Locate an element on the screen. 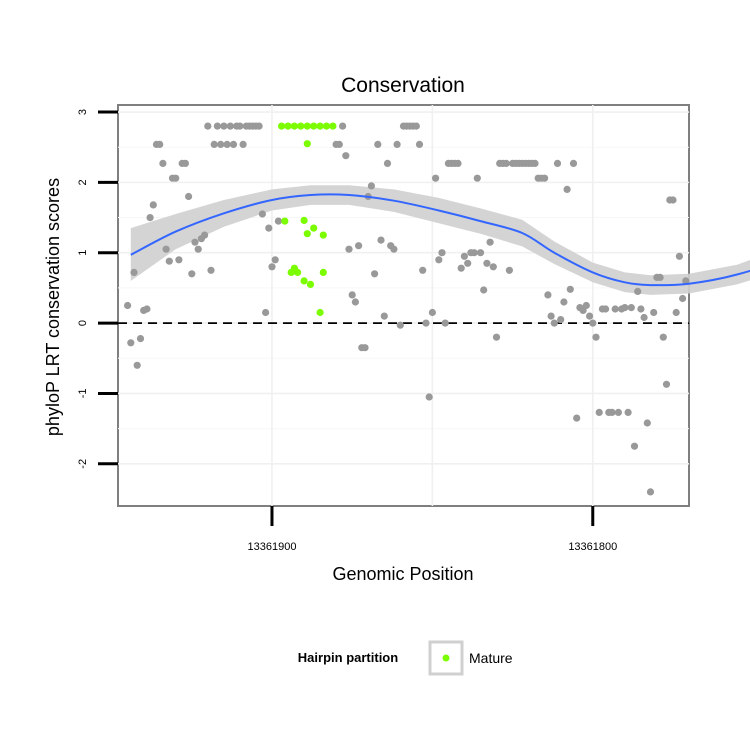  chart-title: Conservation is located at coordinates (403, 85).